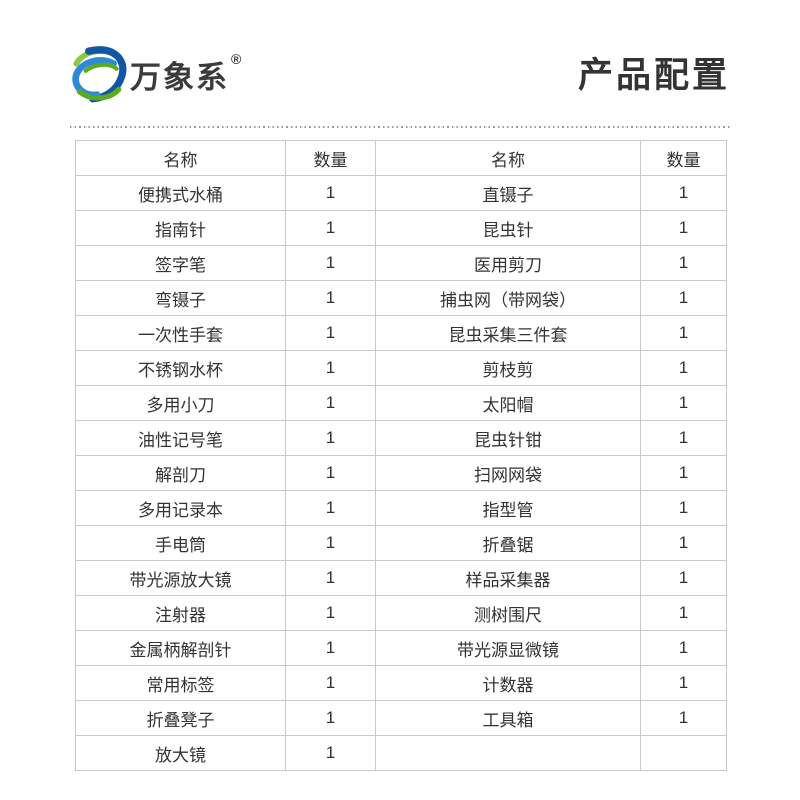 This screenshot has width=800, height=800. Describe the element at coordinates (330, 158) in the screenshot. I see `column-header-qty-left: 数量` at that location.